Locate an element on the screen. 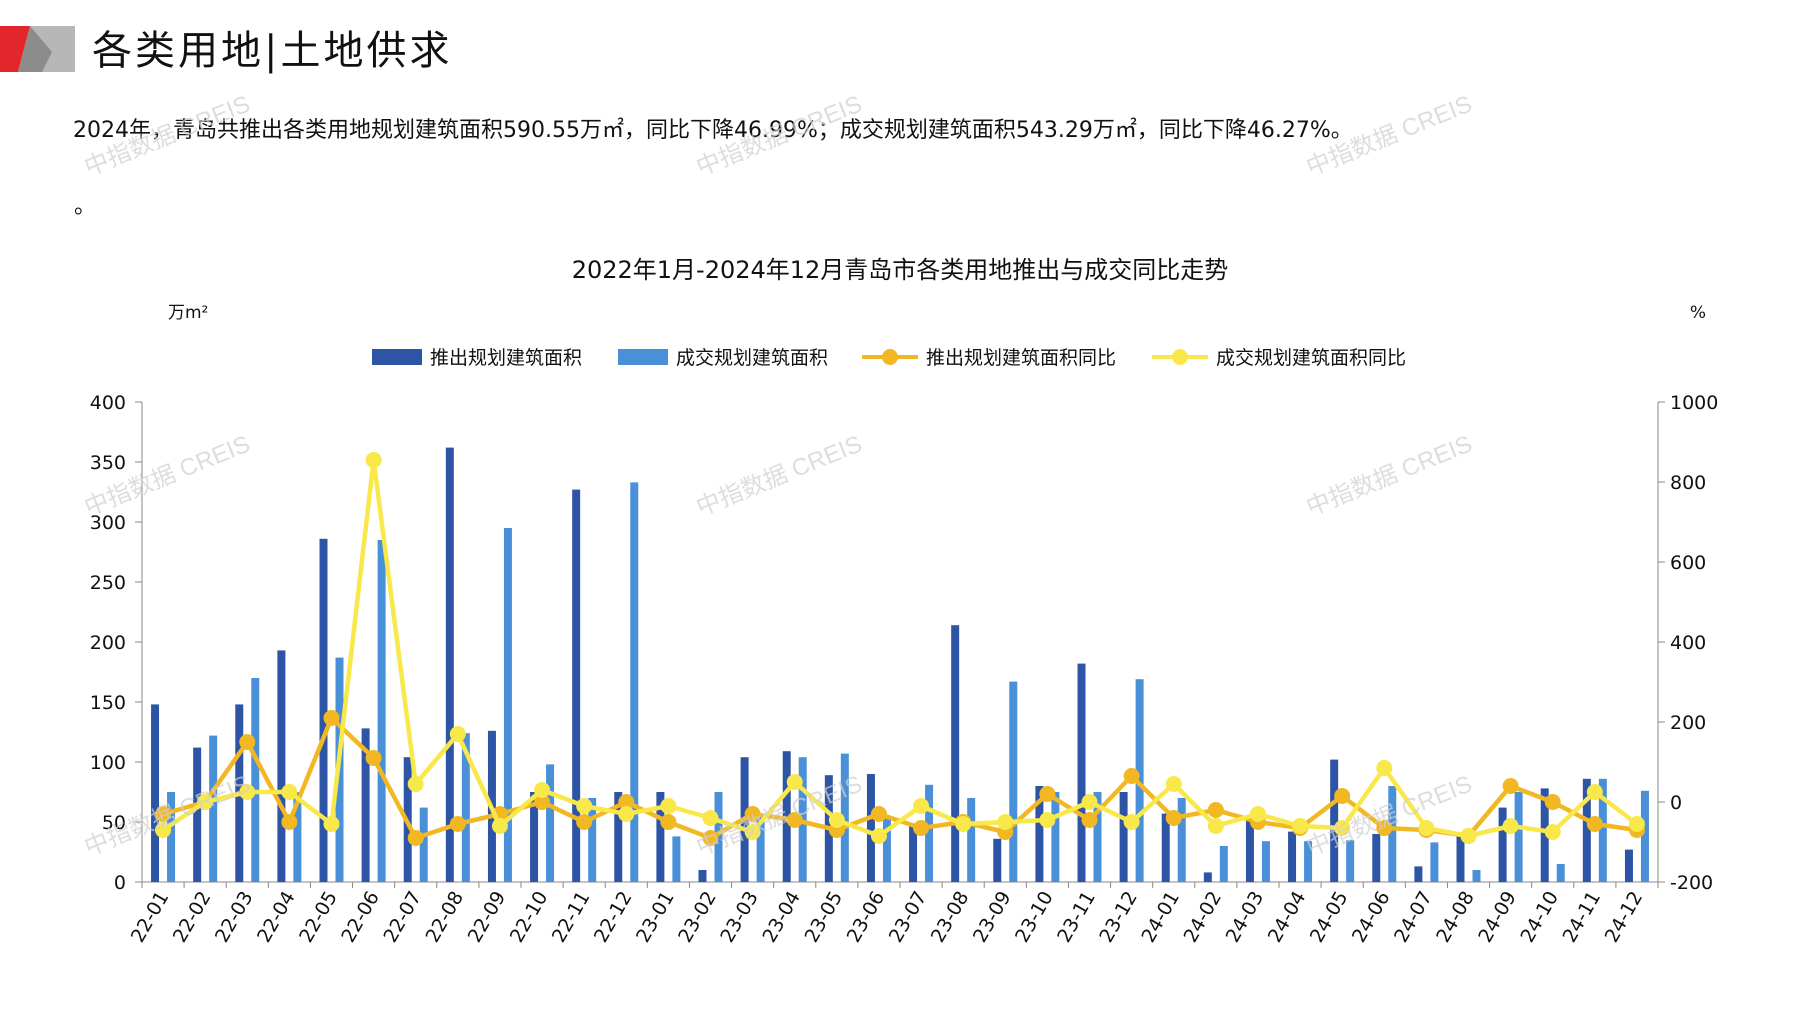 This screenshot has height=1010, width=1797. x-tick-label: 24-06 is located at coordinates (1371, 917).